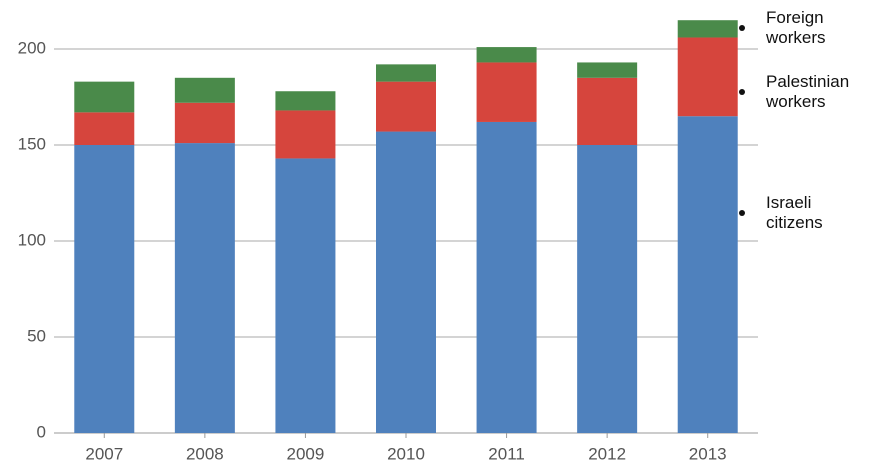 The image size is (874, 471). What do you see at coordinates (205, 453) in the screenshot?
I see `x-tick-label: 2008` at bounding box center [205, 453].